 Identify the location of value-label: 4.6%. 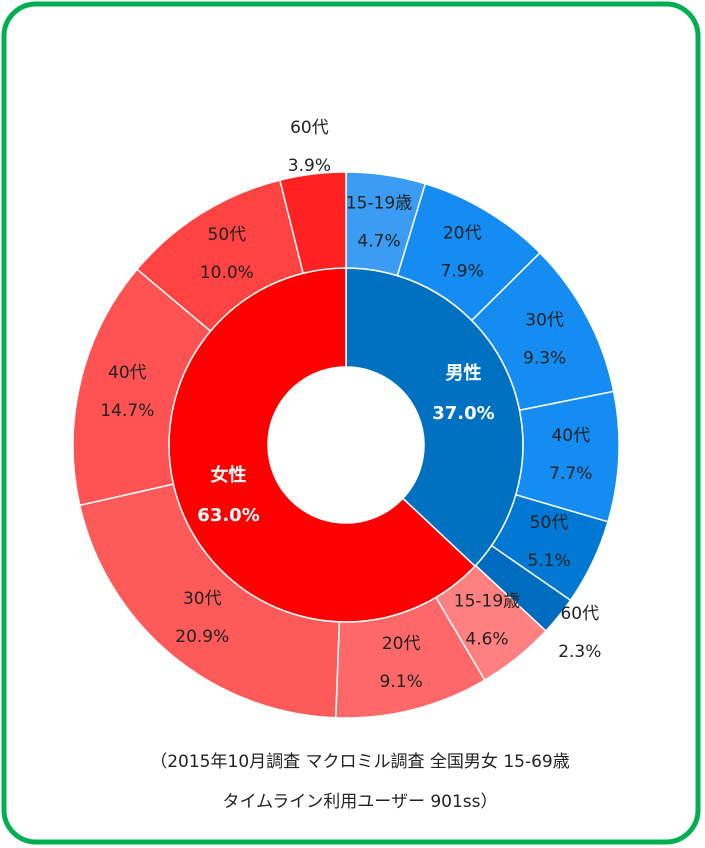
(486, 639).